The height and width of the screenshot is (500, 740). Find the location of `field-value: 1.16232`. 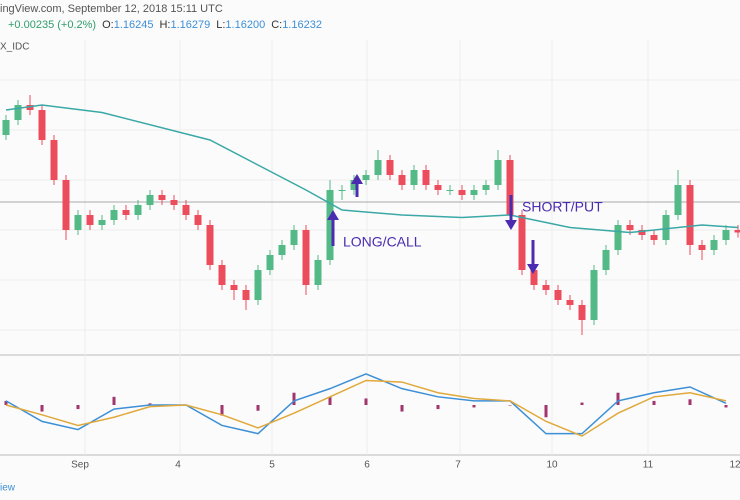

field-value: 1.16232 is located at coordinates (302, 25).